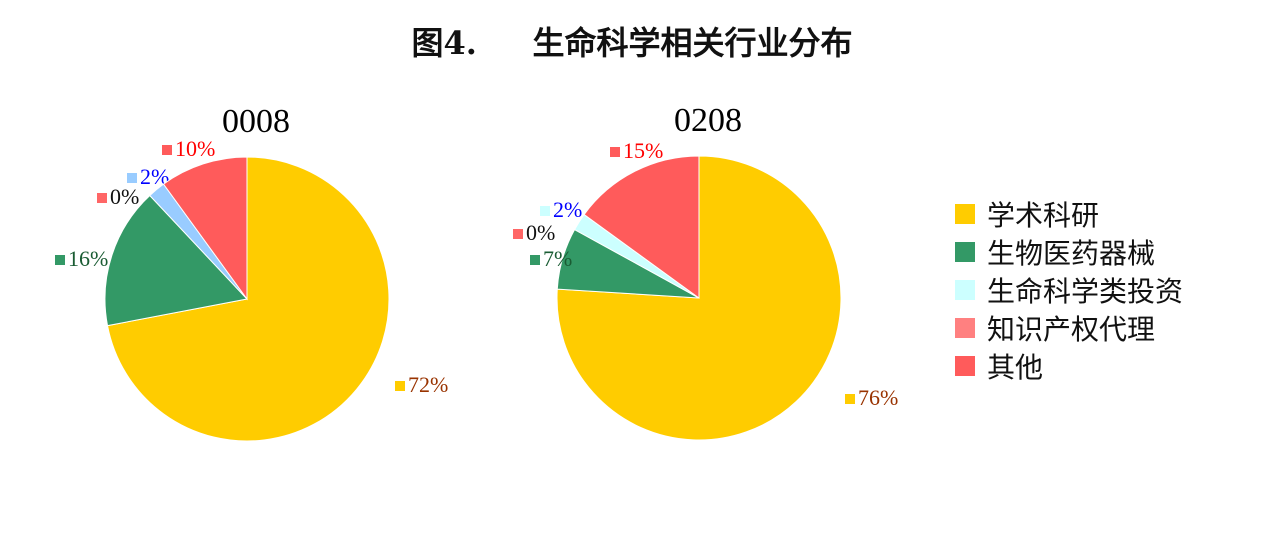 The image size is (1264, 537). I want to click on data-label: 16%, so click(88, 258).